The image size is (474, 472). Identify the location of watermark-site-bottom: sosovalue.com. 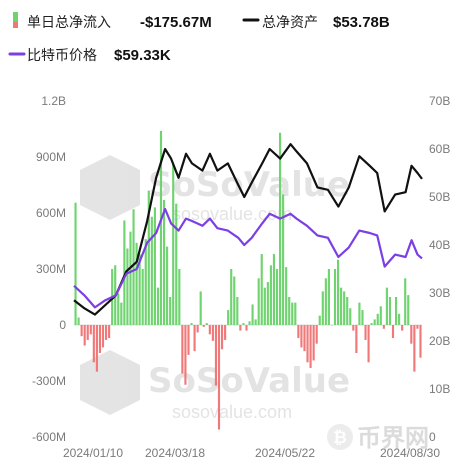
(232, 412).